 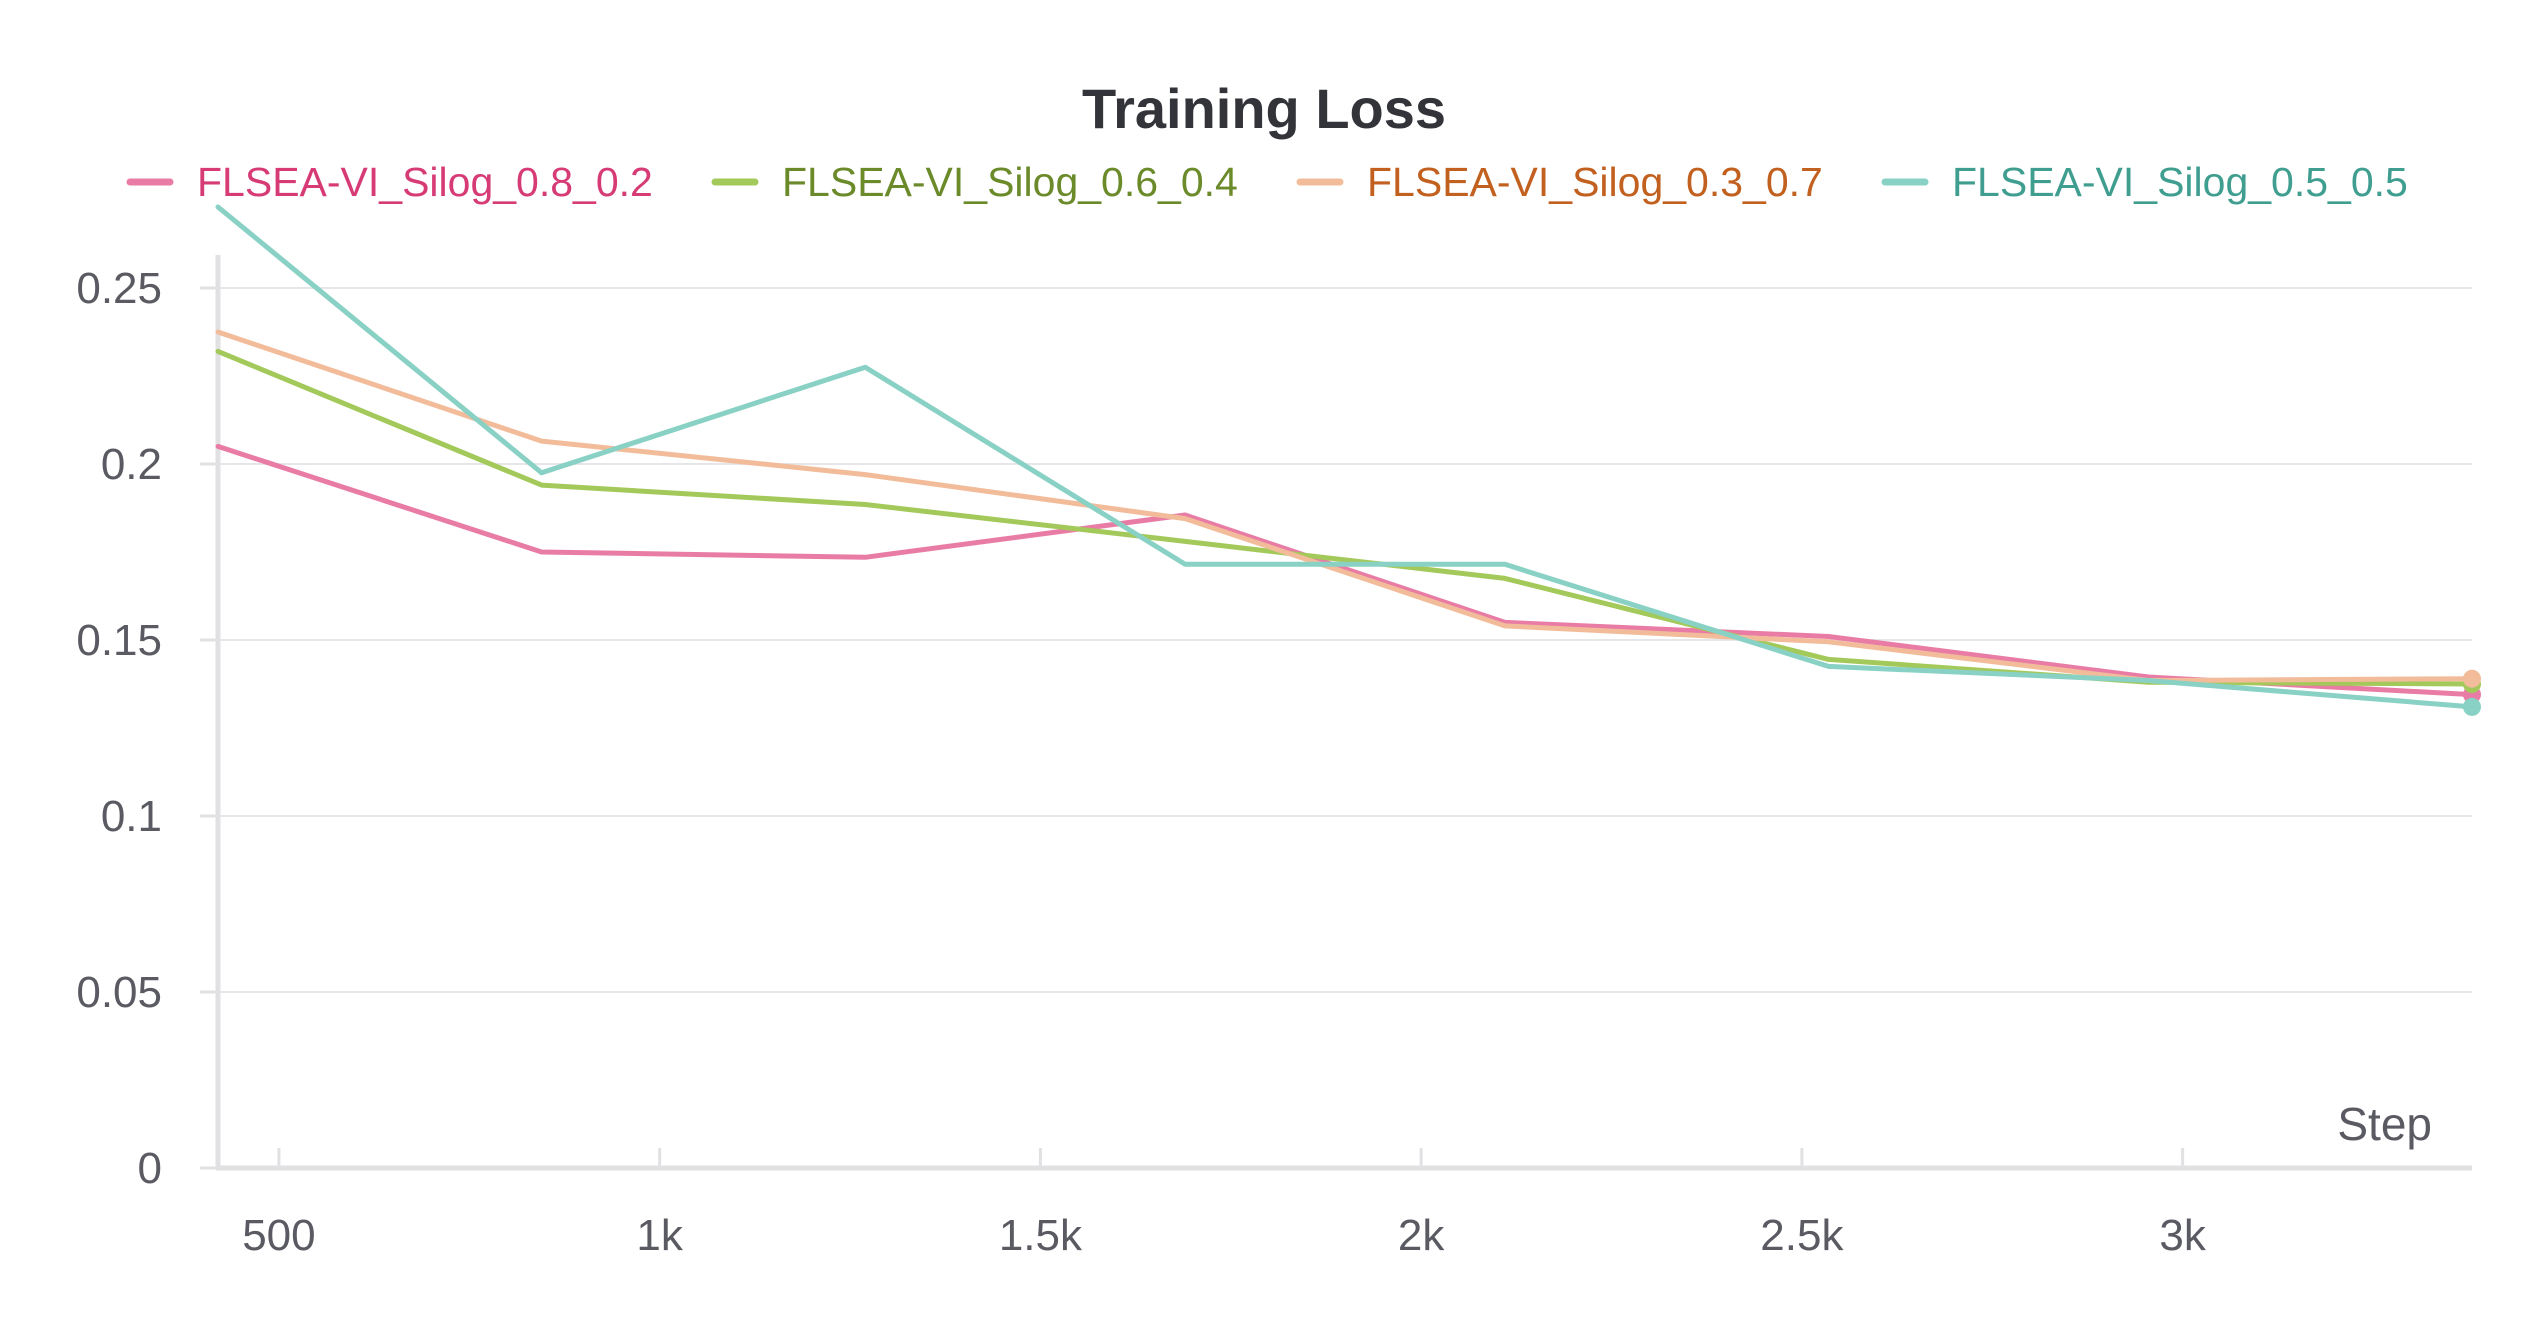 What do you see at coordinates (1802, 1235) in the screenshot?
I see `x-tick-label: 2.5k` at bounding box center [1802, 1235].